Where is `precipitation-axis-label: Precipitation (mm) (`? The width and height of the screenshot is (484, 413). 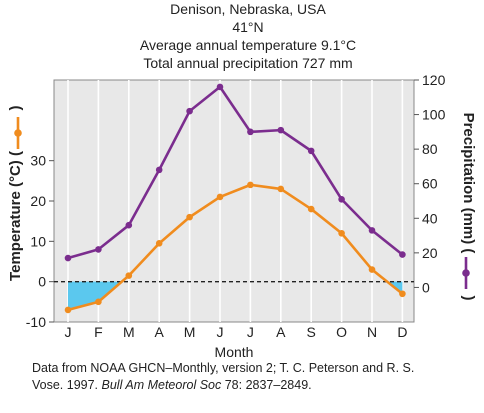
precipitation-axis-label: Precipitation (mm) ( is located at coordinates (468, 183).